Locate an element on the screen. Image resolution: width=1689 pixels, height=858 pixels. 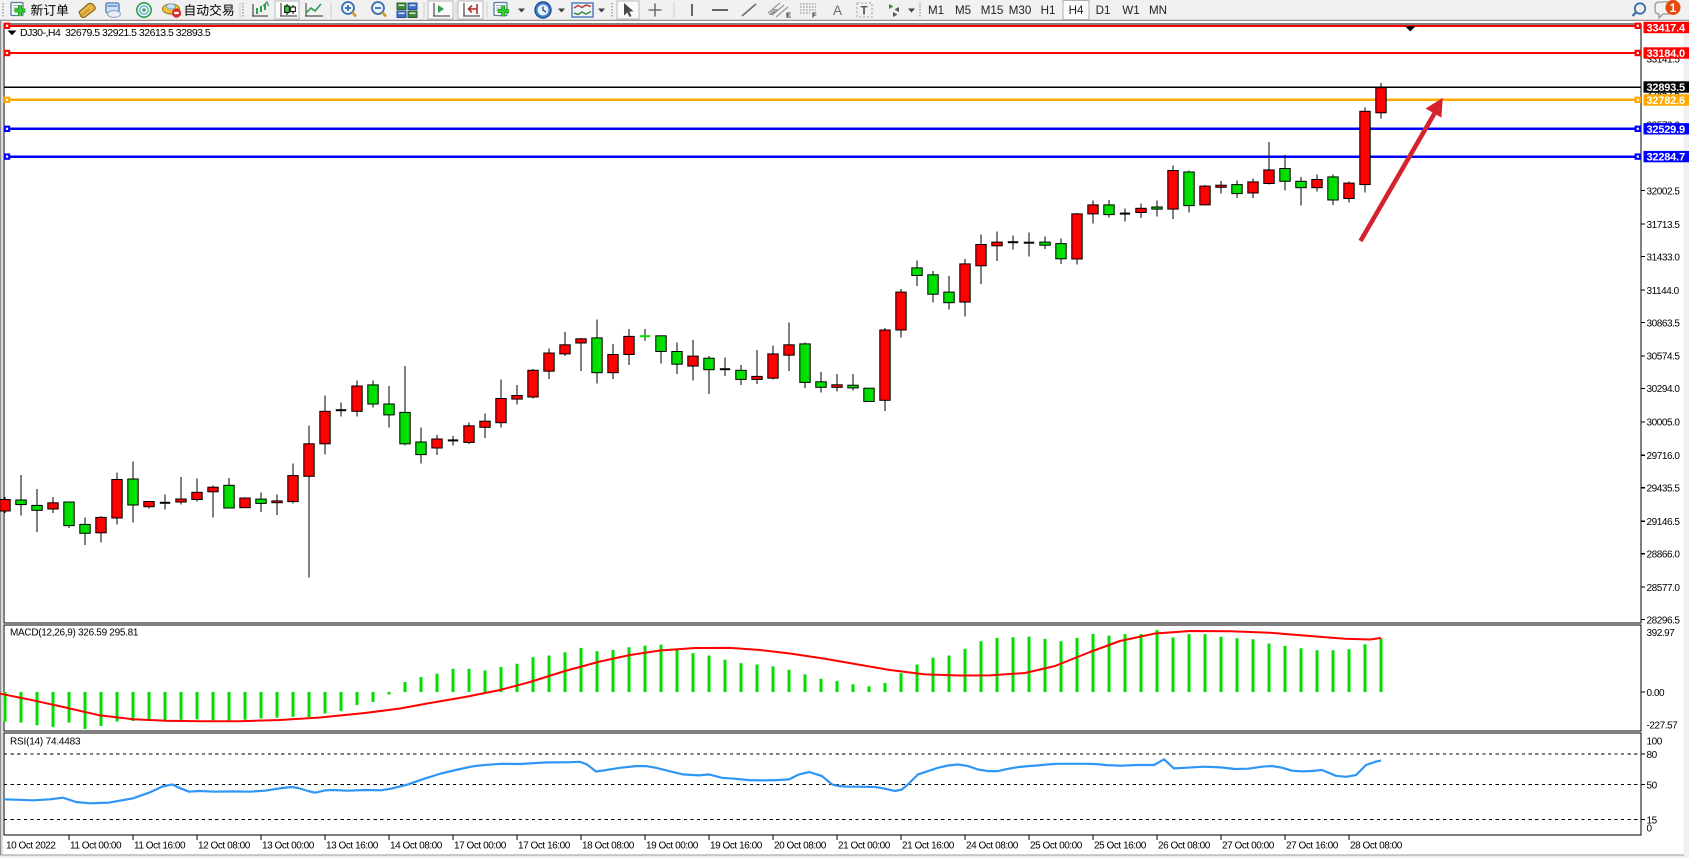
svg-text: 26 Oct 08:00 is located at coordinates (1184, 846).